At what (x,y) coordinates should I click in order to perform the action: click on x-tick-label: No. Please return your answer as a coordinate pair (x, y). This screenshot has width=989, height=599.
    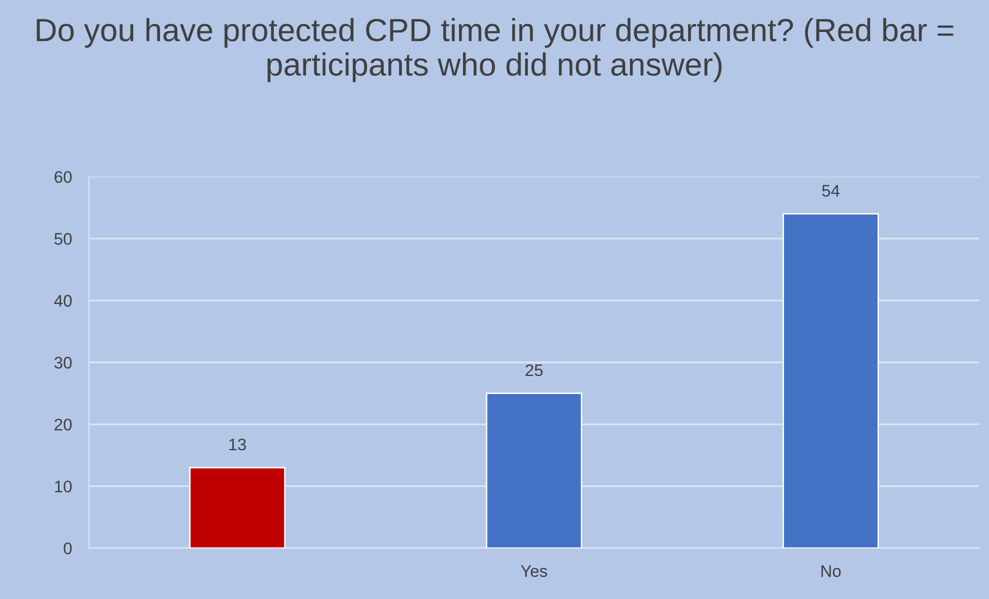
    Looking at the image, I should click on (831, 571).